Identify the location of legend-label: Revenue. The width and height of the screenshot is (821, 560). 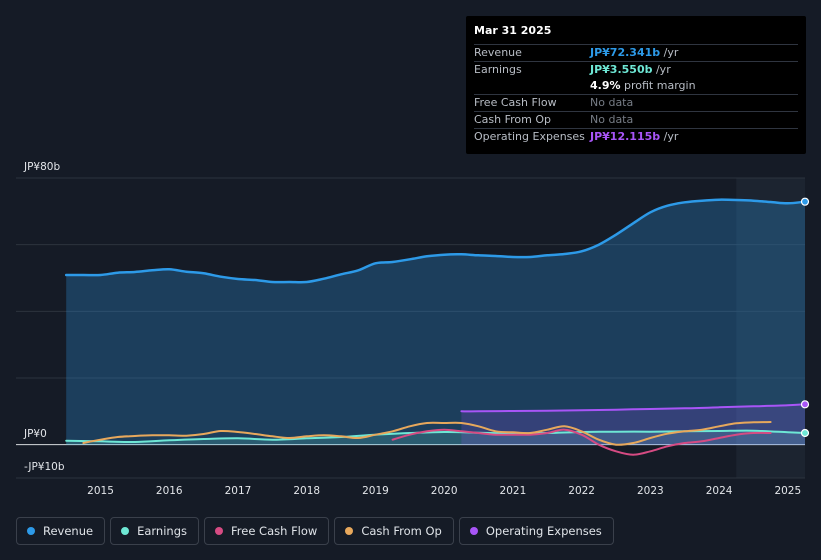
(68, 531).